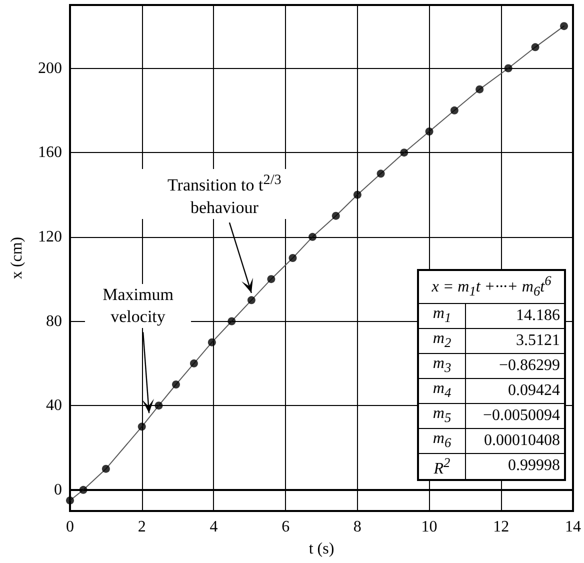 This screenshot has width=584, height=563. Describe the element at coordinates (515, 341) in the screenshot. I see `annotation: 3.5121` at that location.